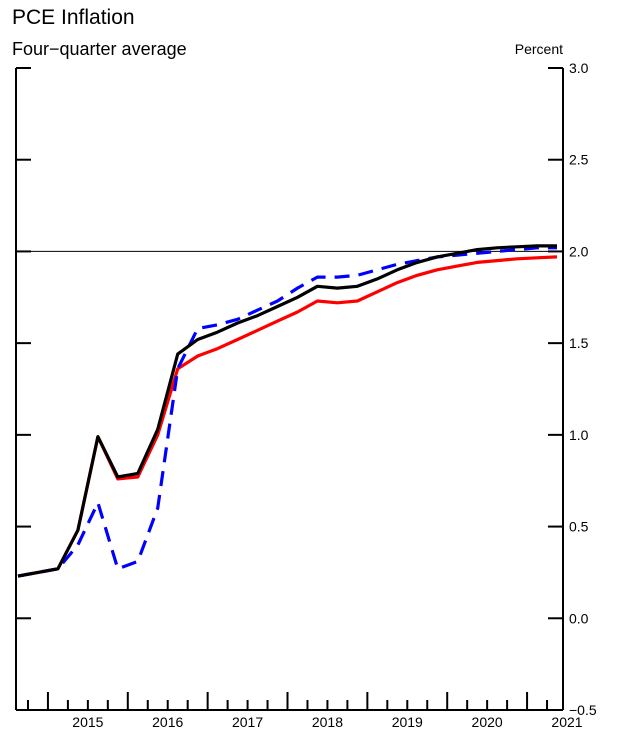 Image resolution: width=626 pixels, height=731 pixels. I want to click on x-axis-group: 2015 2016 2017 2018 2019 2020 2021, so click(304, 711).